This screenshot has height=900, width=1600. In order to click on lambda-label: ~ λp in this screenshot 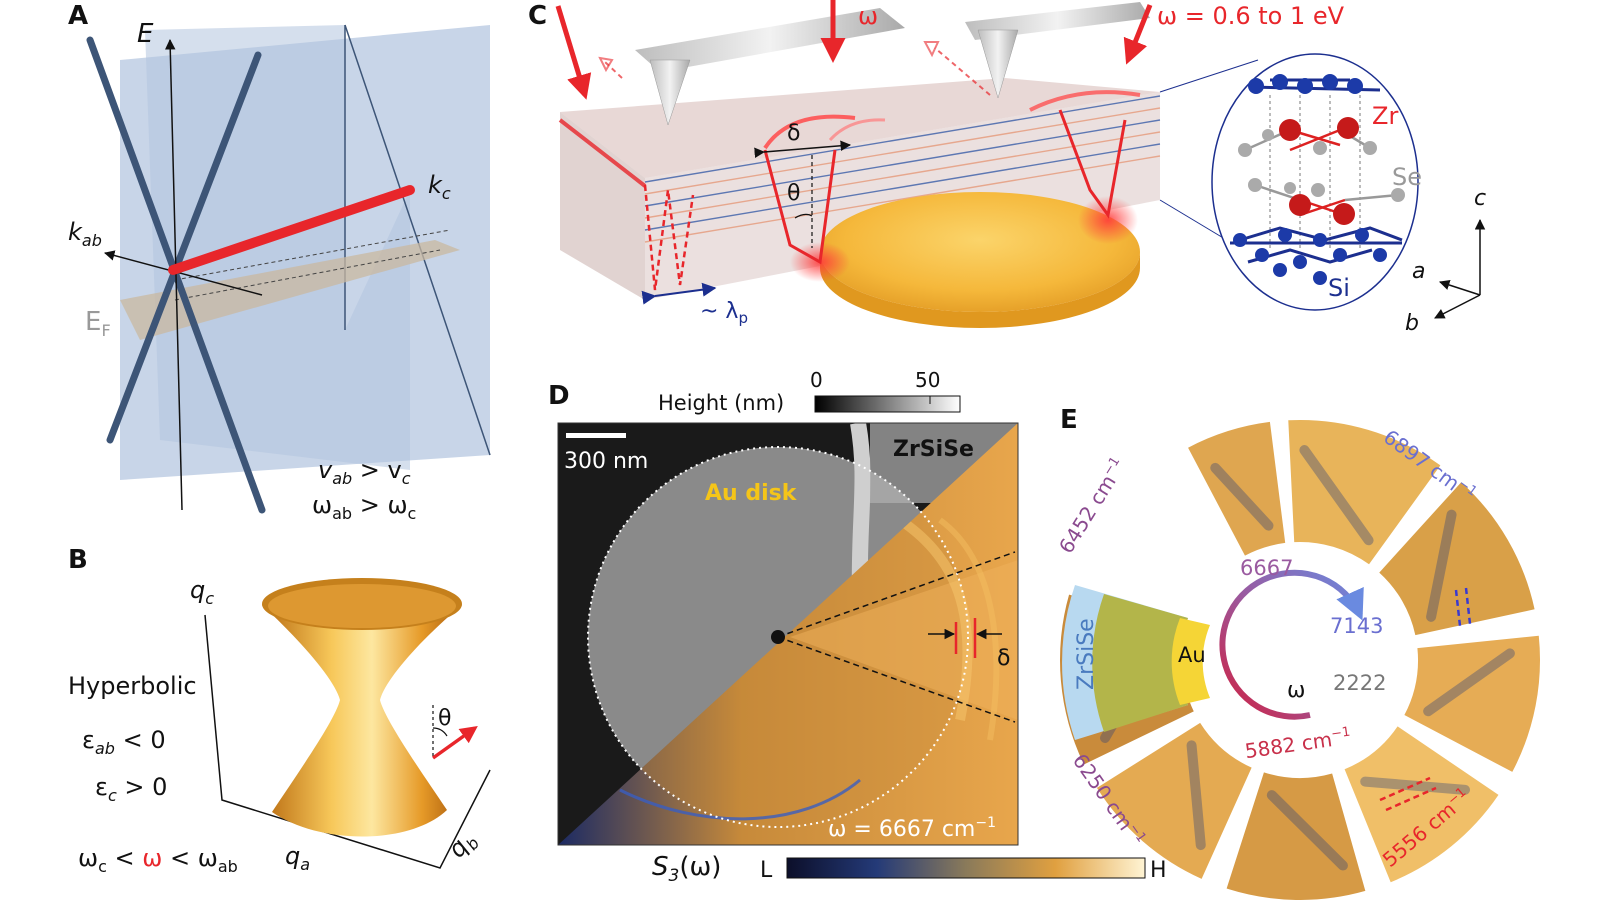, I will do `click(724, 313)`.